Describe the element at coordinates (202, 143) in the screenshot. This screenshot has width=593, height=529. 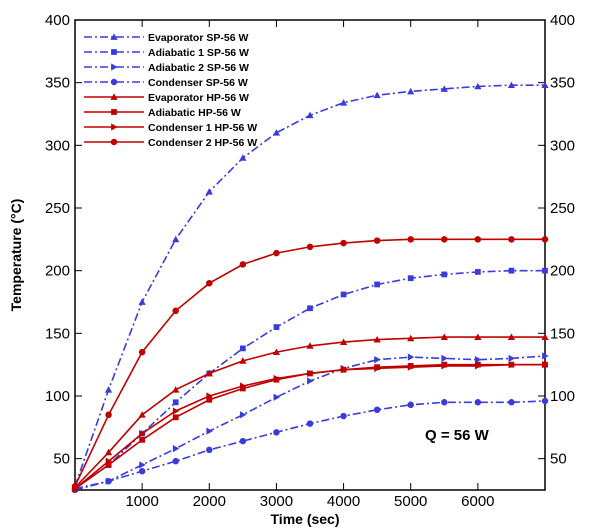
I see `legend-label: Condenser 2 HP-56 W` at that location.